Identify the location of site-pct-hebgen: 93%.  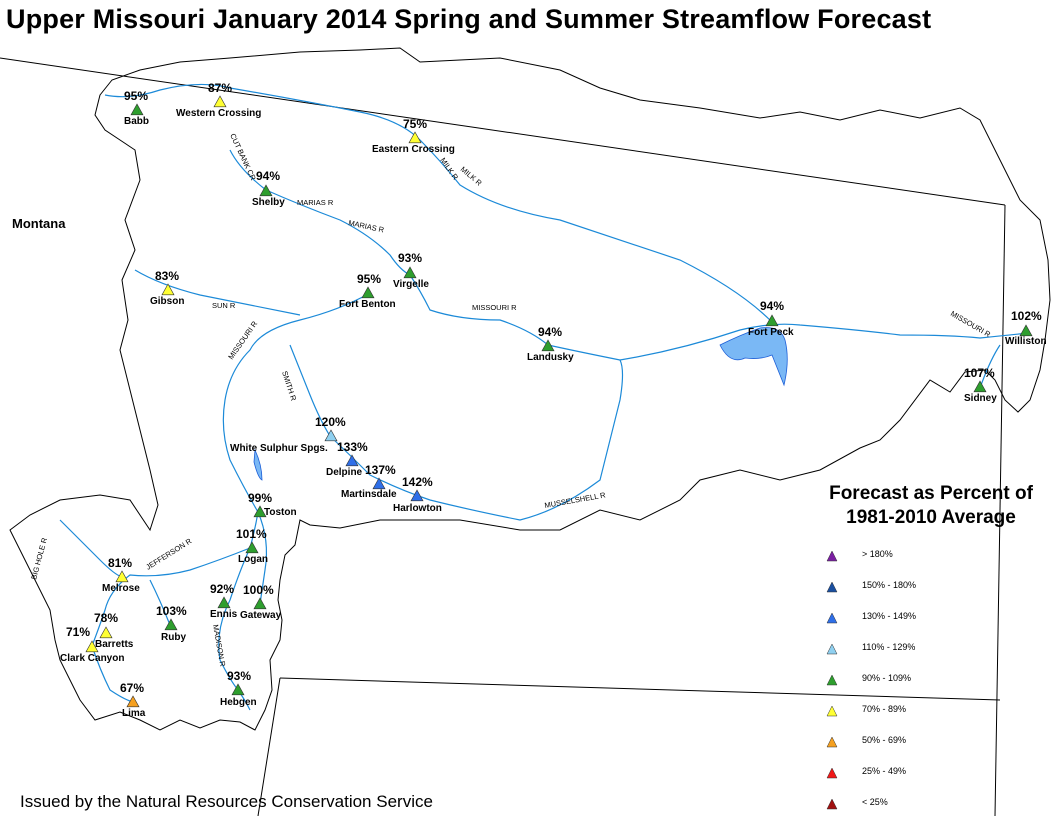
(239, 676).